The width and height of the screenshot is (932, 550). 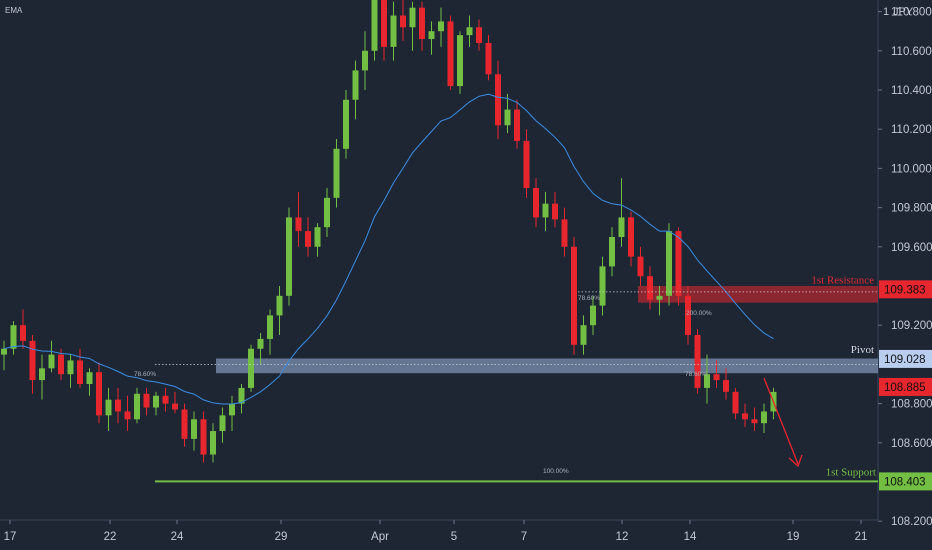 I want to click on x-tick-label: 22, so click(x=110, y=537).